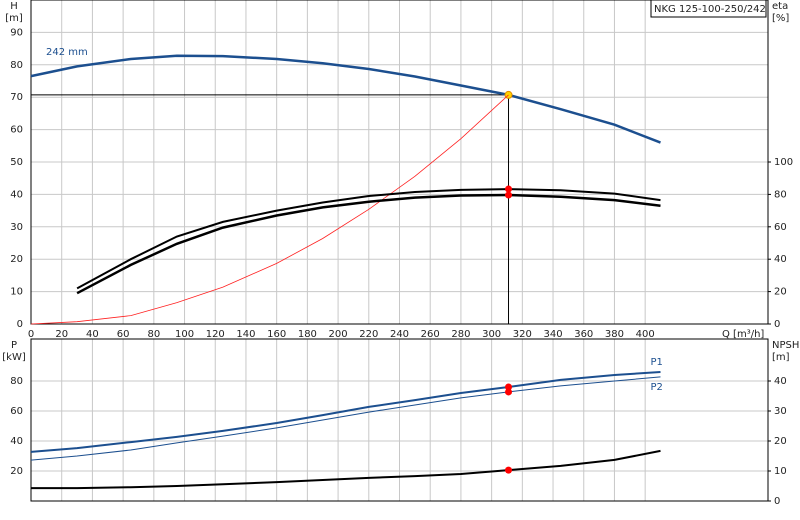 This screenshot has height=520, width=800. I want to click on x-tick-label: 220, so click(368, 334).